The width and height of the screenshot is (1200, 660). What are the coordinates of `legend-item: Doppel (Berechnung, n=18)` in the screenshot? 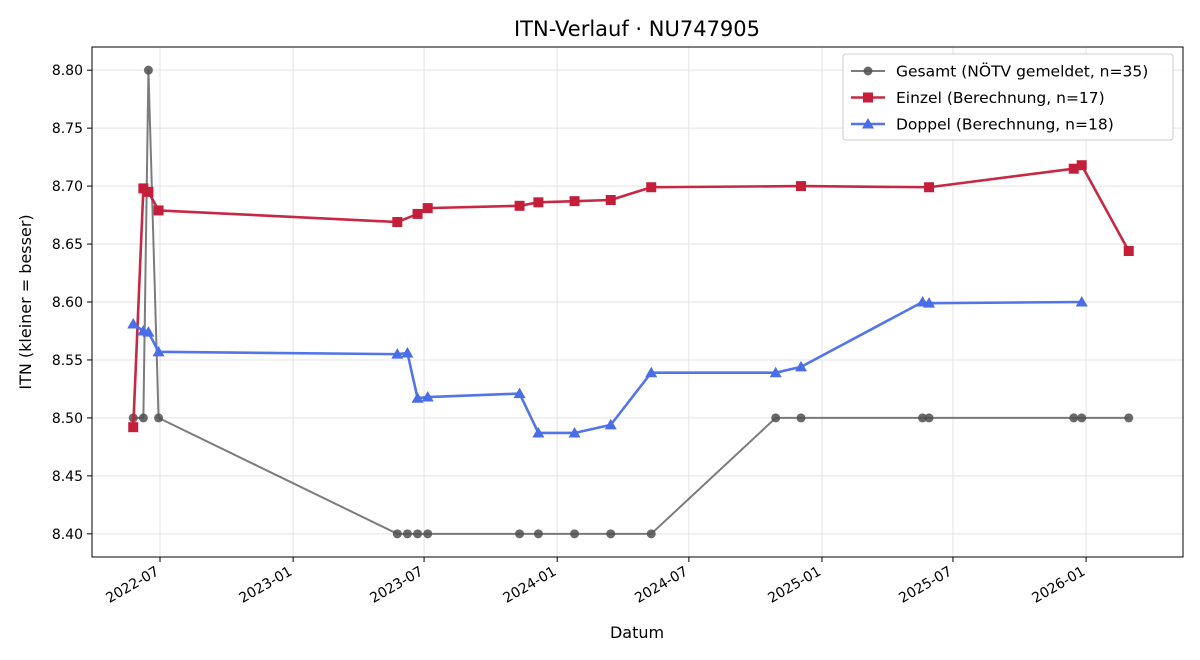 It's located at (982, 125).